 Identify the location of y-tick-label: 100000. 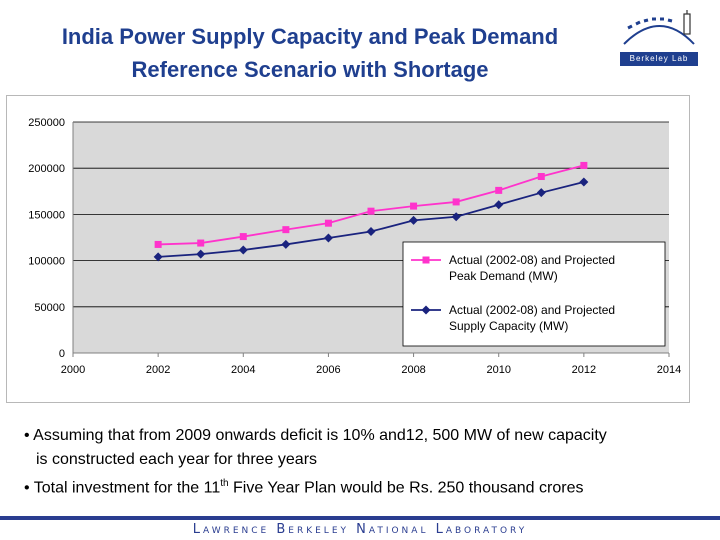
(46, 262).